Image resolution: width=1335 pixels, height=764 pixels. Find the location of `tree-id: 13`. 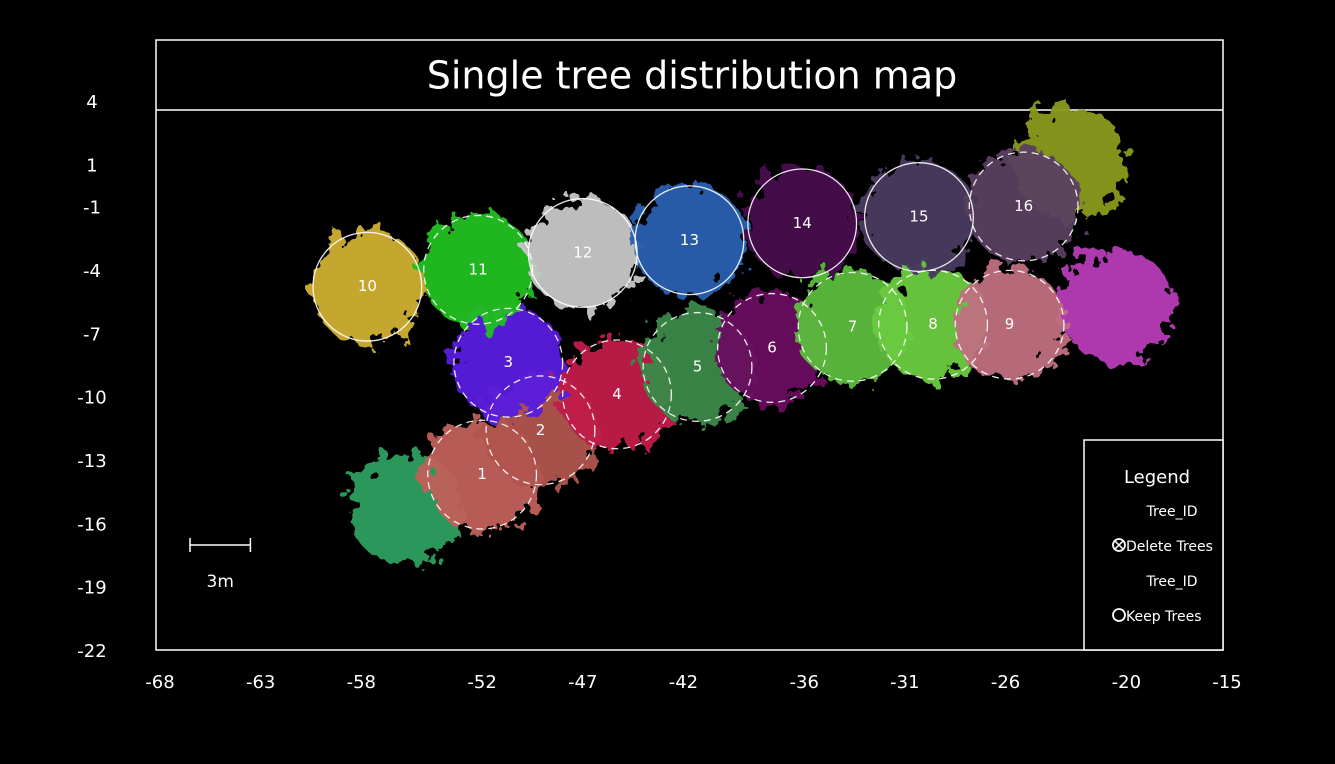

tree-id: 13 is located at coordinates (689, 240).